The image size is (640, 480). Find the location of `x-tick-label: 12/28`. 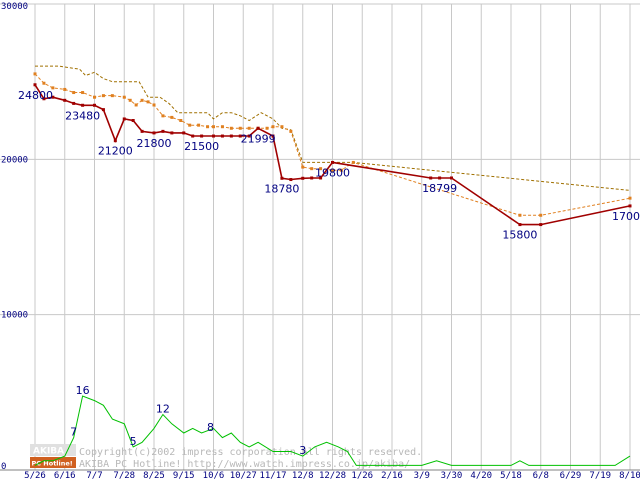

x-tick-label: 12/28 is located at coordinates (332, 475).